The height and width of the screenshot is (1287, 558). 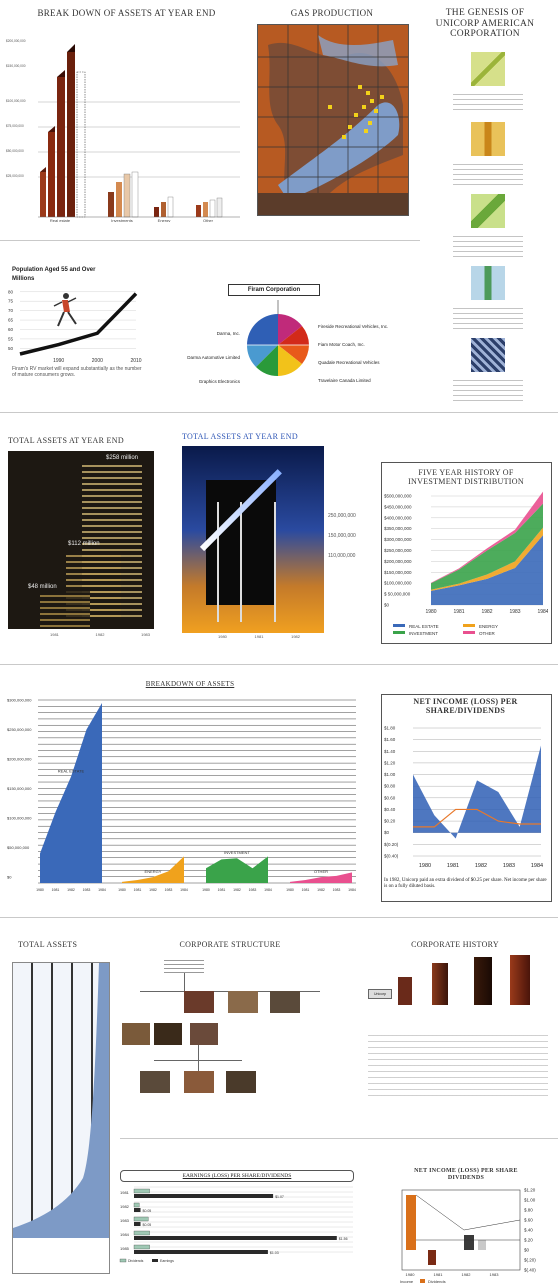 I want to click on category-label: 1983, so click(x=125, y=1220).